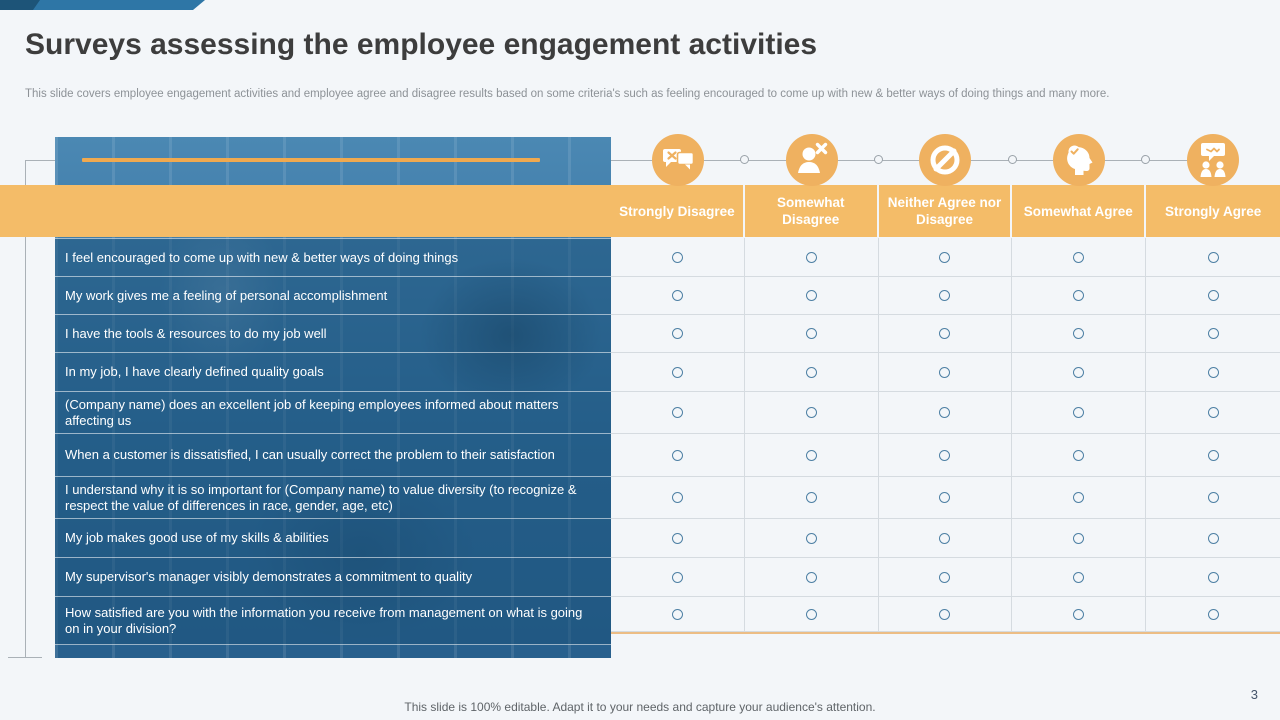 The width and height of the screenshot is (1280, 720). I want to click on discussion-agreement-icon, so click(1213, 160).